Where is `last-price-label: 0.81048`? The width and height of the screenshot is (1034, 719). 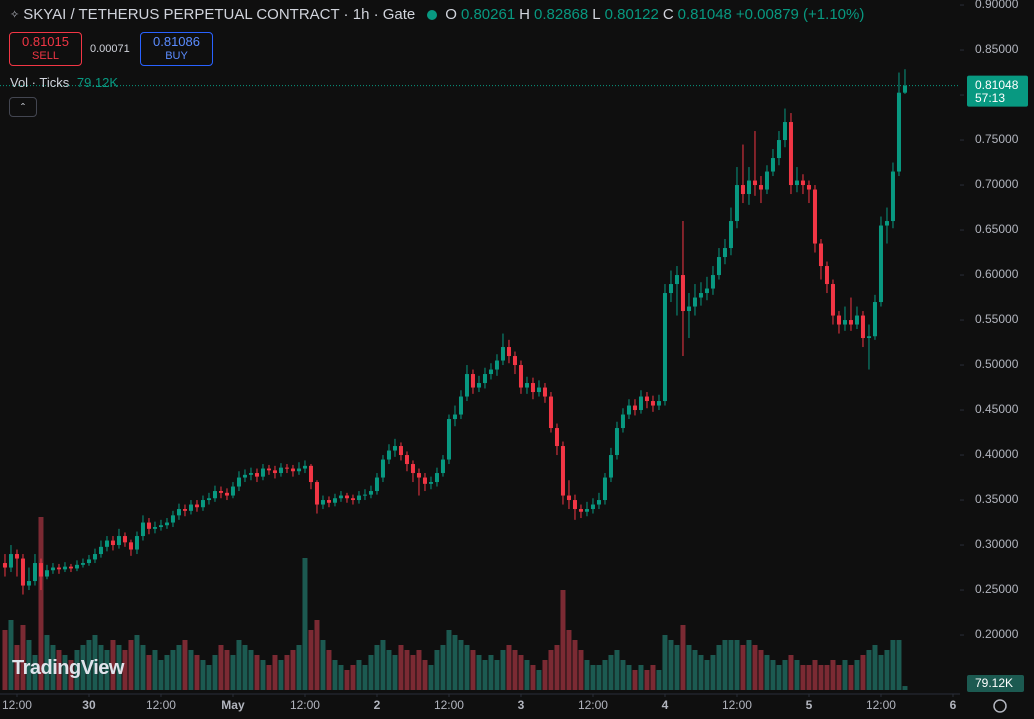
last-price-label: 0.81048 is located at coordinates (997, 85).